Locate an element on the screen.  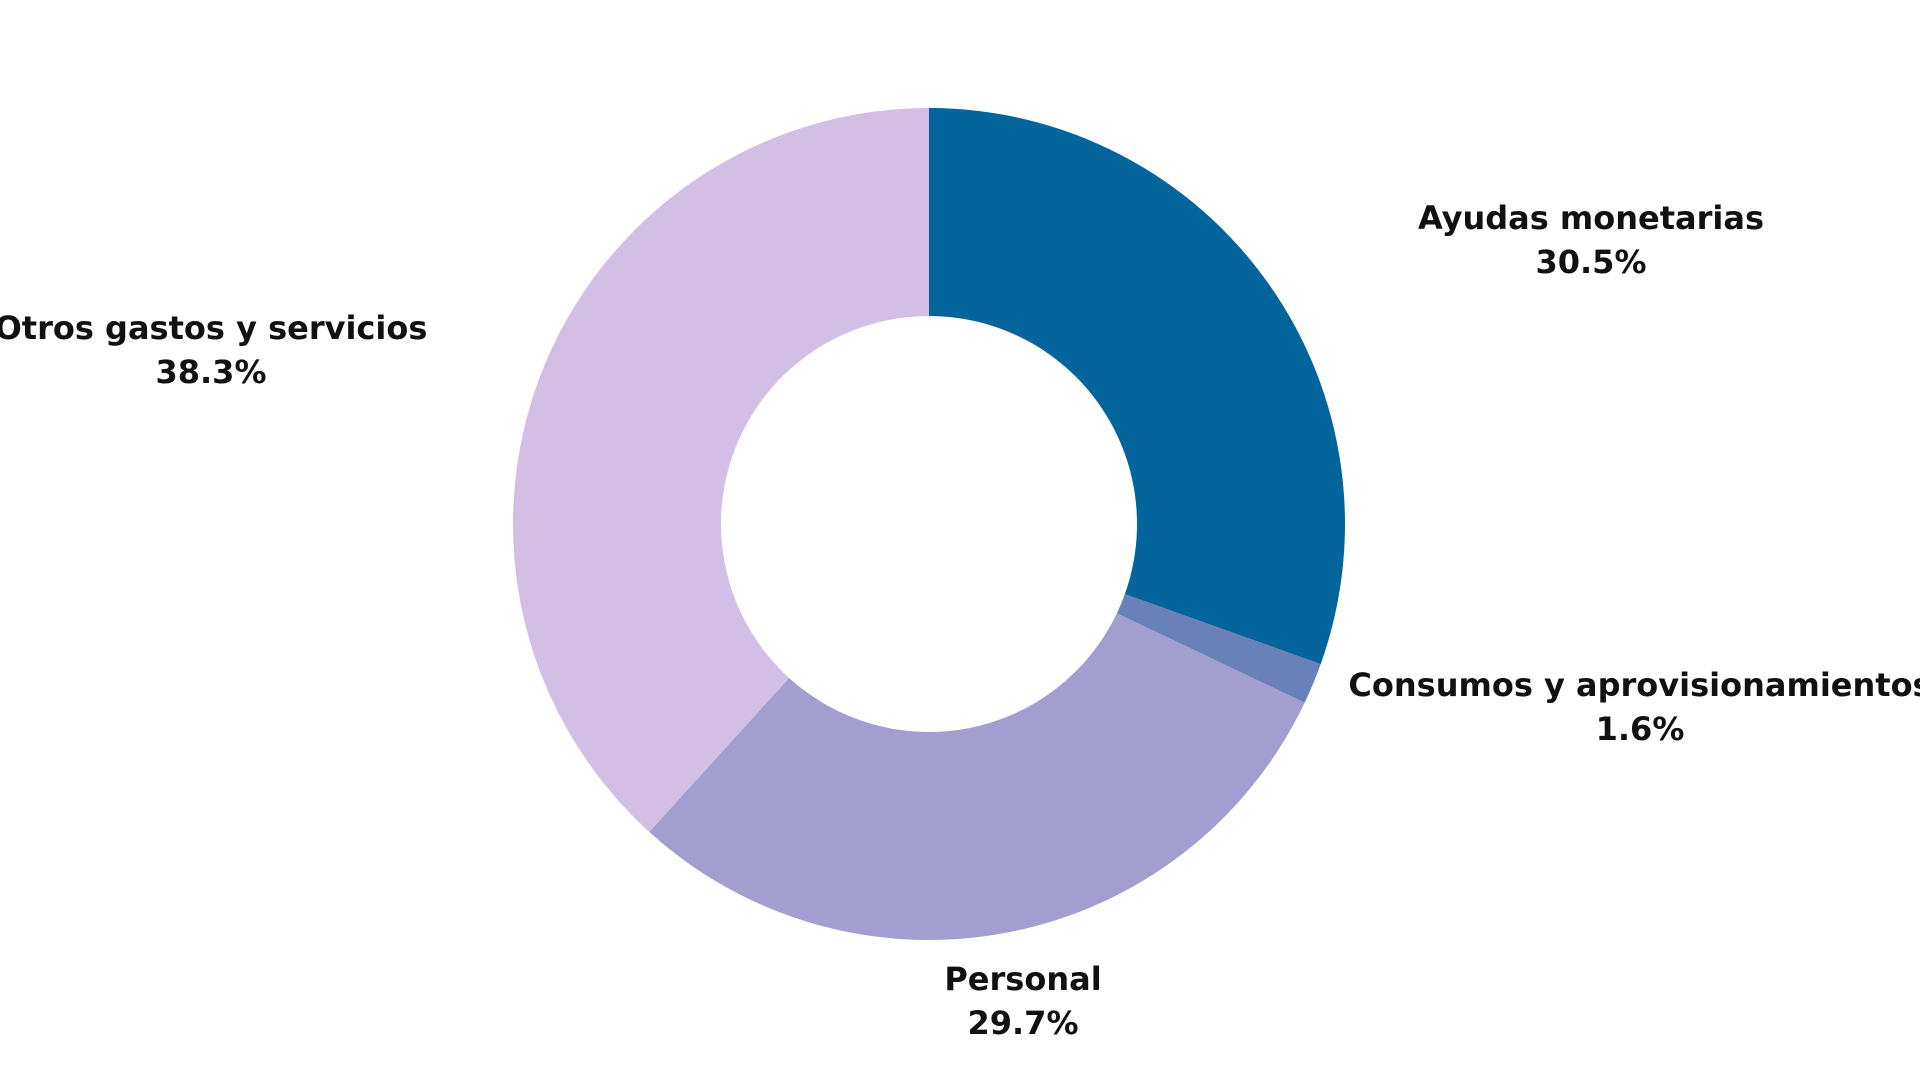
label-personal: Personal 29.7% is located at coordinates (1022, 1001).